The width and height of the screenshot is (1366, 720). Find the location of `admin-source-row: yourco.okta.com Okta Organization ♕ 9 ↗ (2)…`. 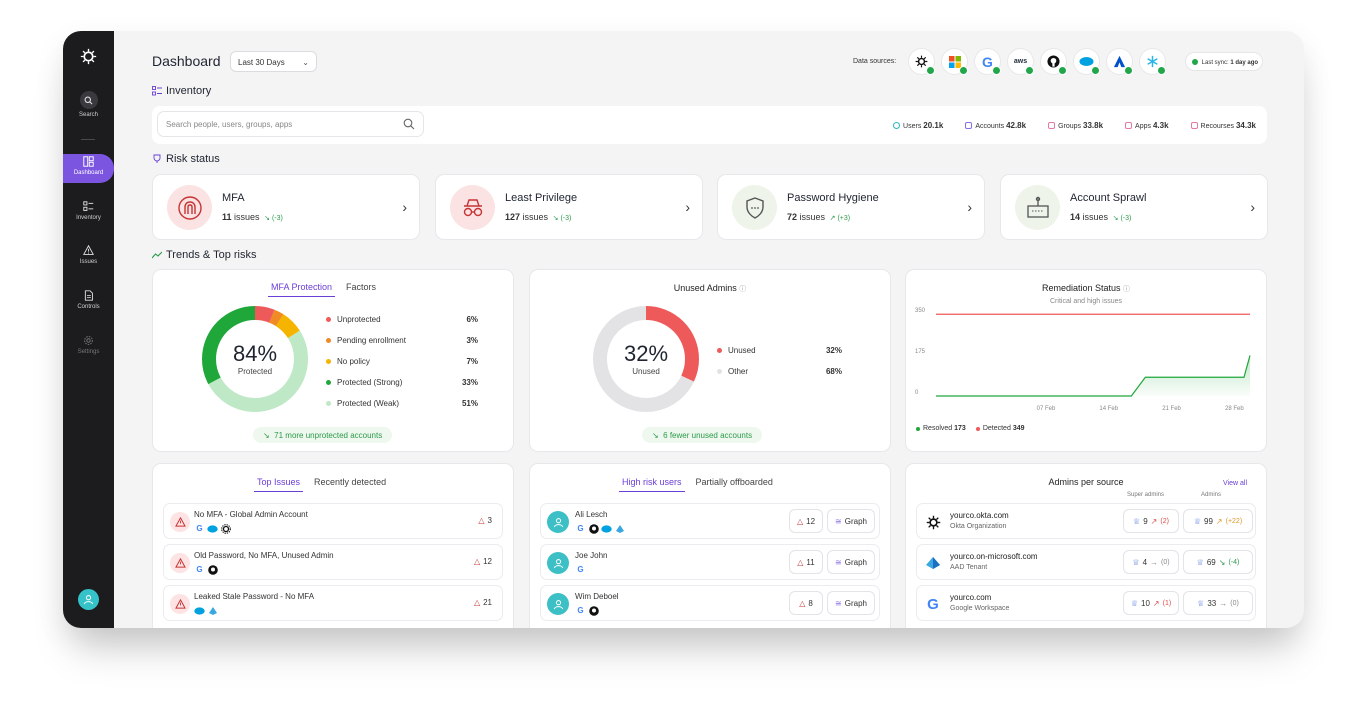

admin-source-row: yourco.okta.com Okta Organization ♕ 9 ↗ (2)… is located at coordinates (1086, 521).